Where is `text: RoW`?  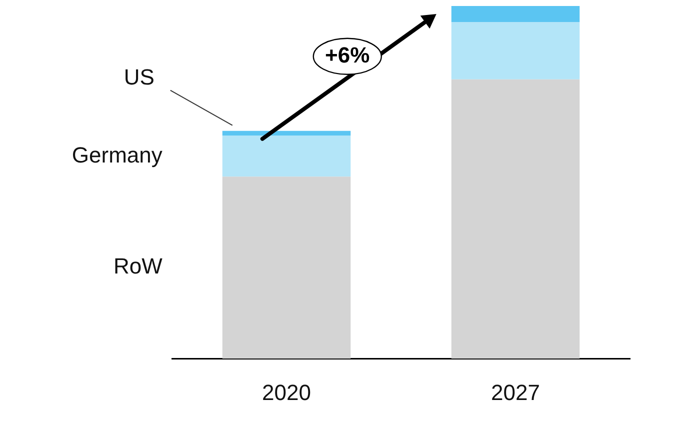
text: RoW is located at coordinates (138, 266).